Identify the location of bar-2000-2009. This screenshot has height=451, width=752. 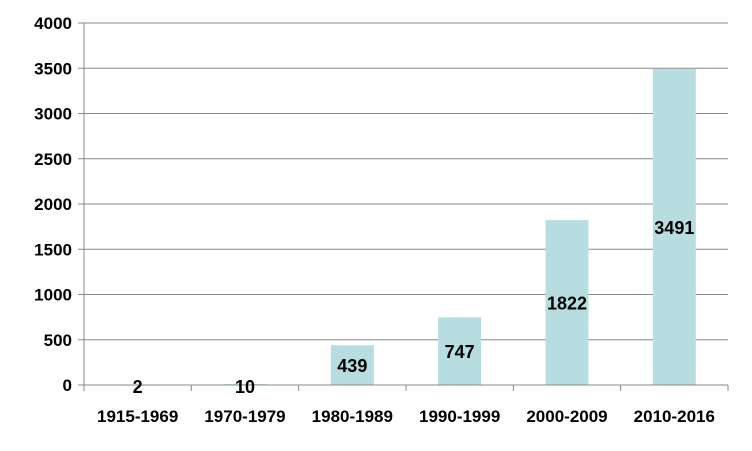
(567, 302).